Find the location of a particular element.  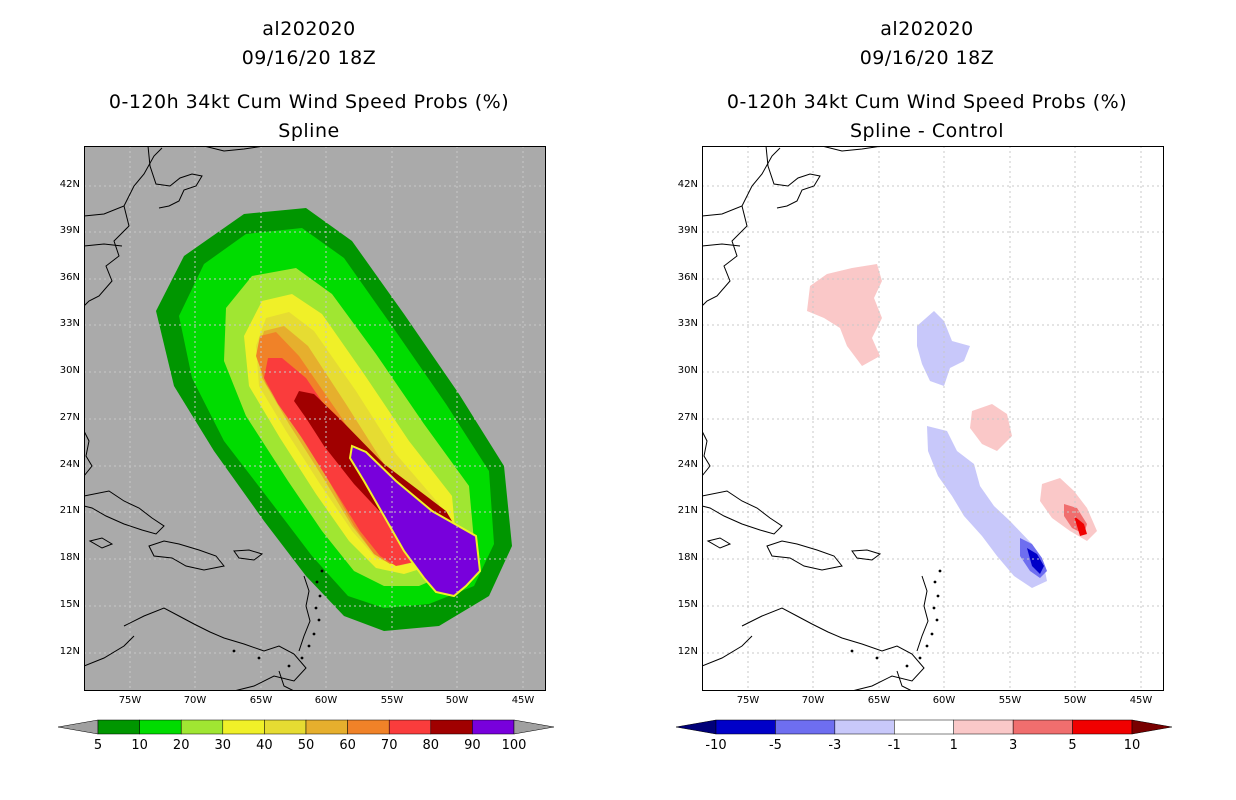

colorbar-tick-label: -5 is located at coordinates (775, 745).